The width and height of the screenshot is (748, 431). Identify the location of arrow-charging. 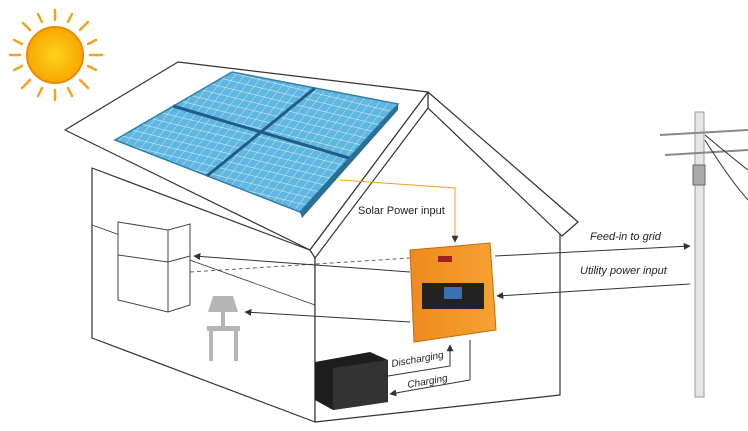
(430, 368).